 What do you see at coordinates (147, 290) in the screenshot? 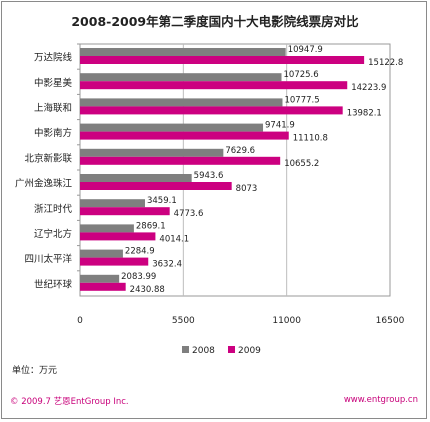
I see `data-label-2009: 2430.88` at bounding box center [147, 290].